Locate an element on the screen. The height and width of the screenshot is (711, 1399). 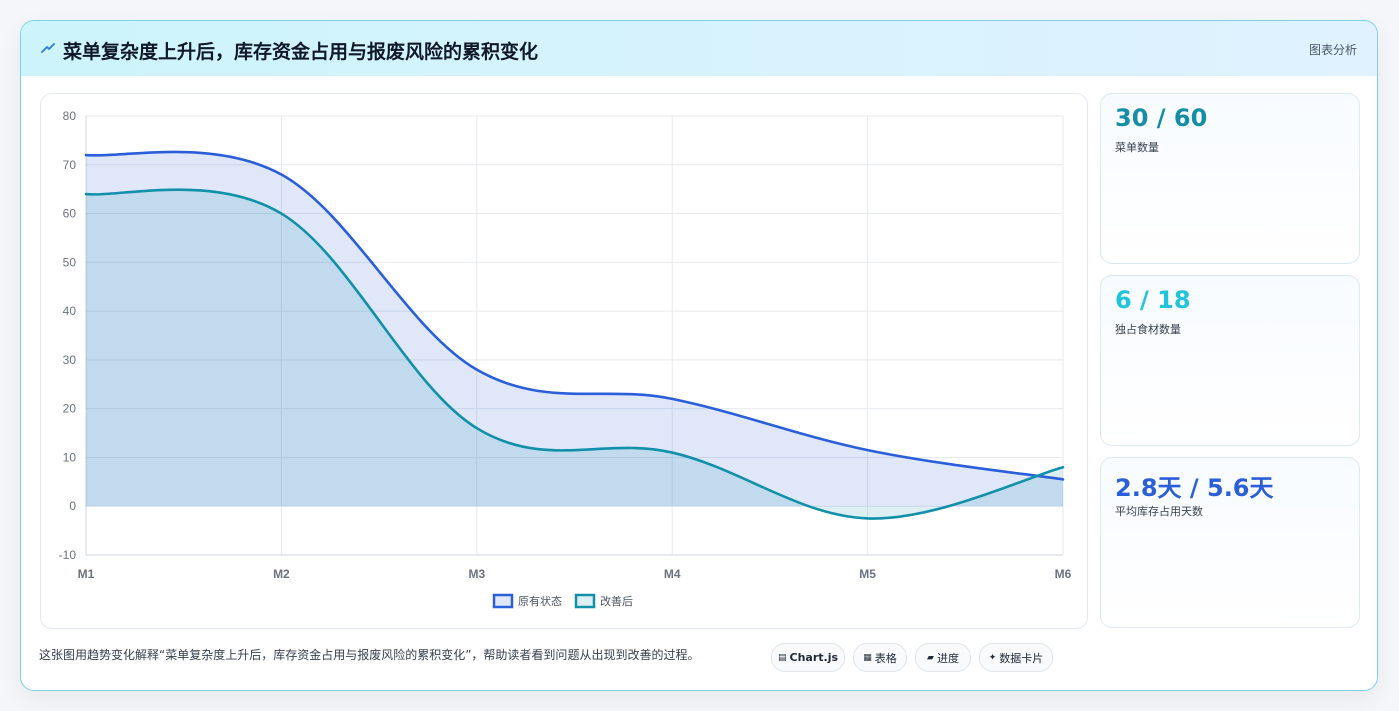
y-tick-label: 40 is located at coordinates (70, 311).